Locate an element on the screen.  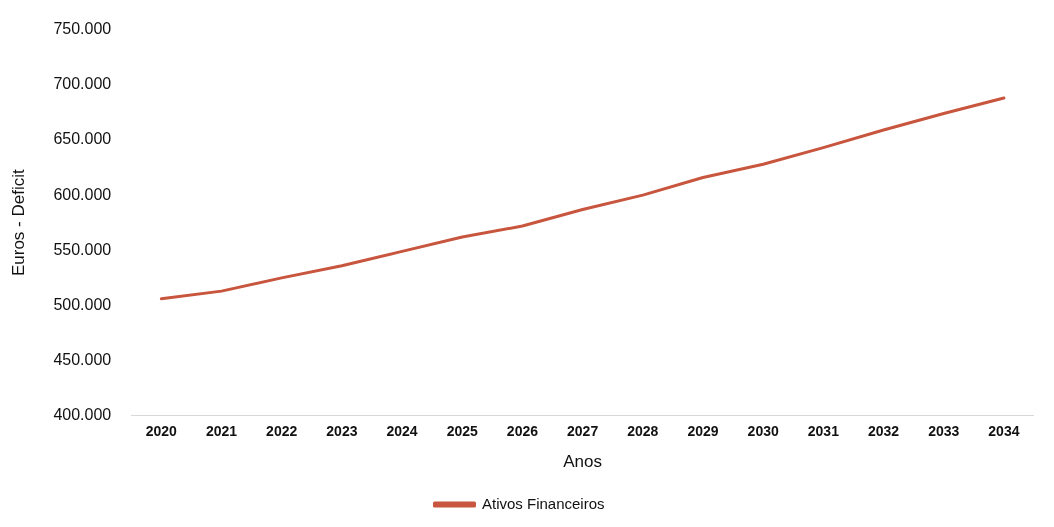
legend-label: Ativos Financeiros is located at coordinates (543, 503).